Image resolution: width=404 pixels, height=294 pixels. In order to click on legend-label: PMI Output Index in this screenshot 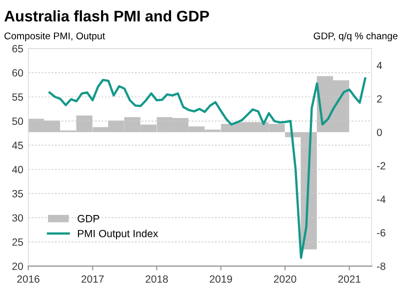, I will do `click(118, 235)`.